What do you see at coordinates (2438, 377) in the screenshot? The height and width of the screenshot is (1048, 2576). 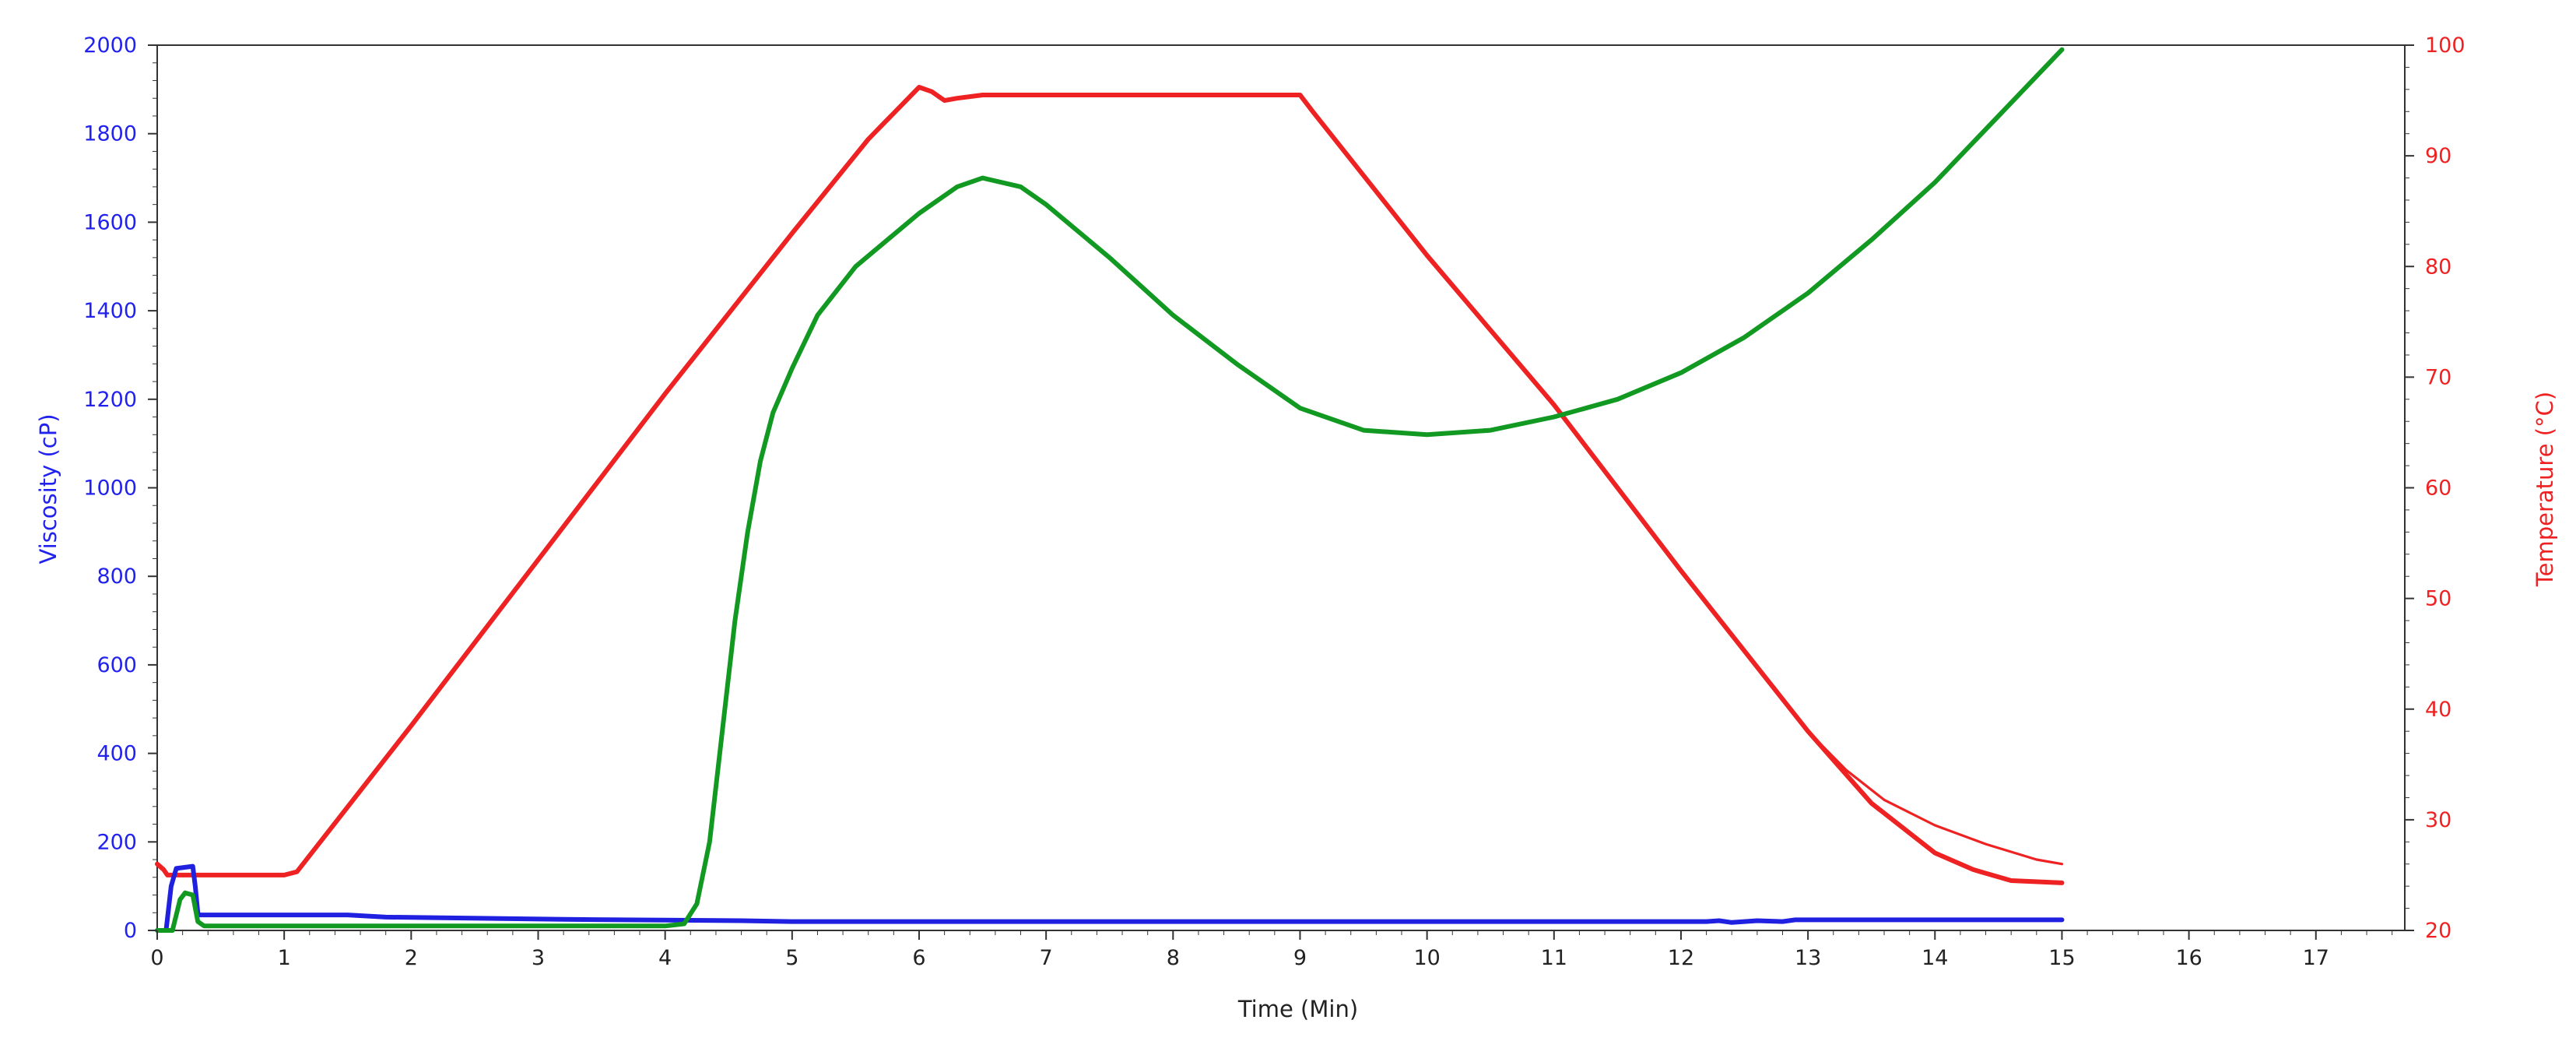 I see `right-y-tick-label: 70` at bounding box center [2438, 377].